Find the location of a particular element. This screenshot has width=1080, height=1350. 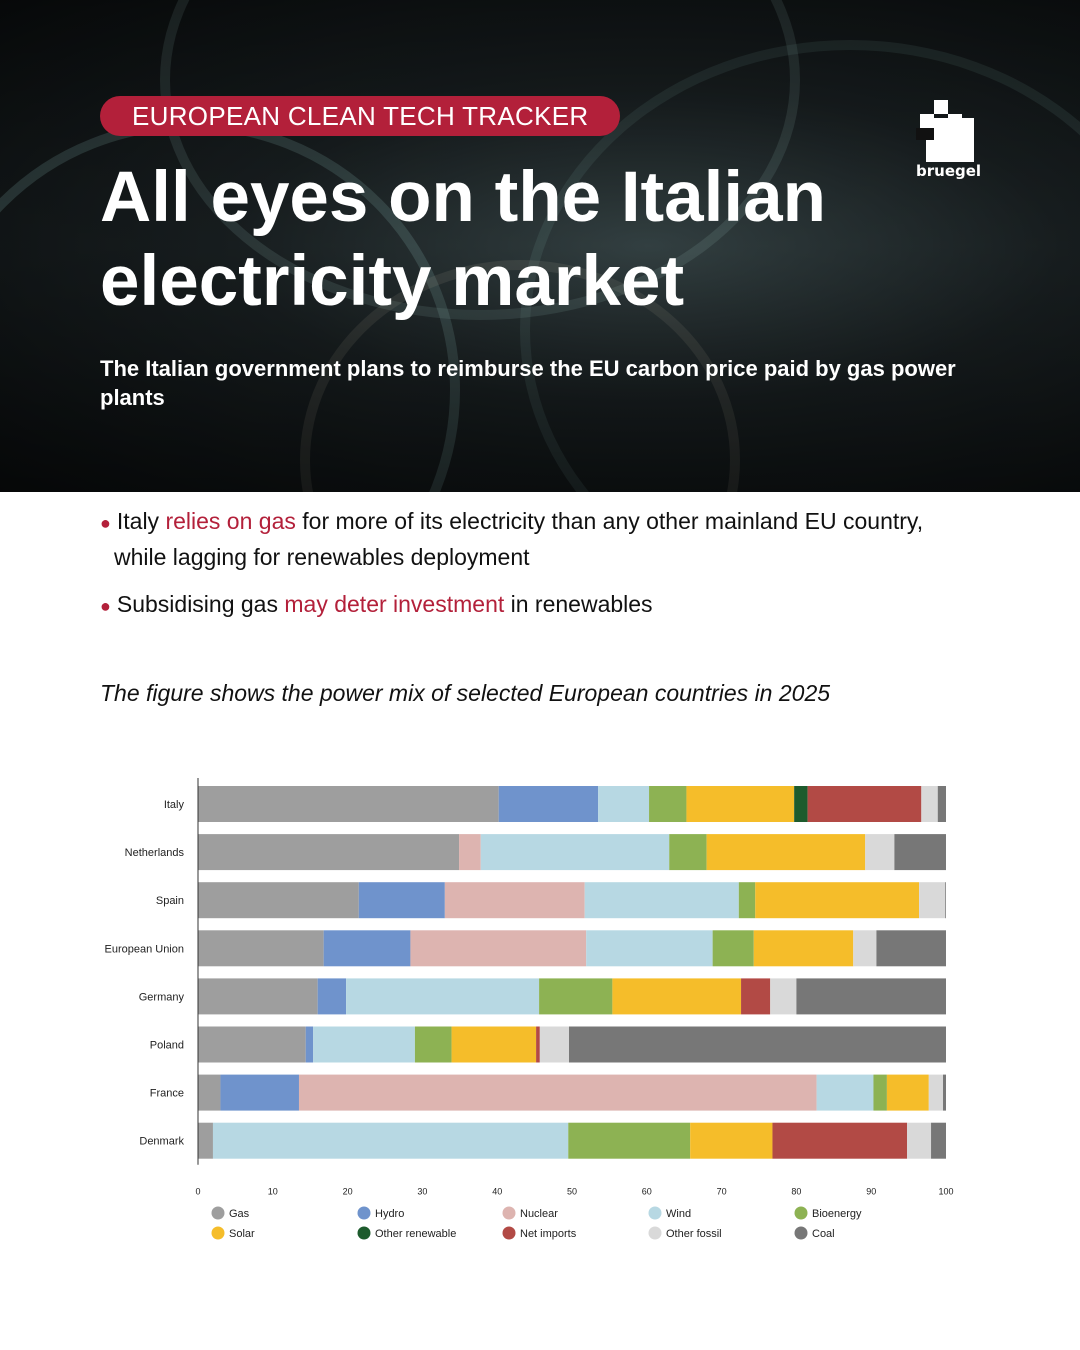

y-tick-label: France is located at coordinates (167, 1094).